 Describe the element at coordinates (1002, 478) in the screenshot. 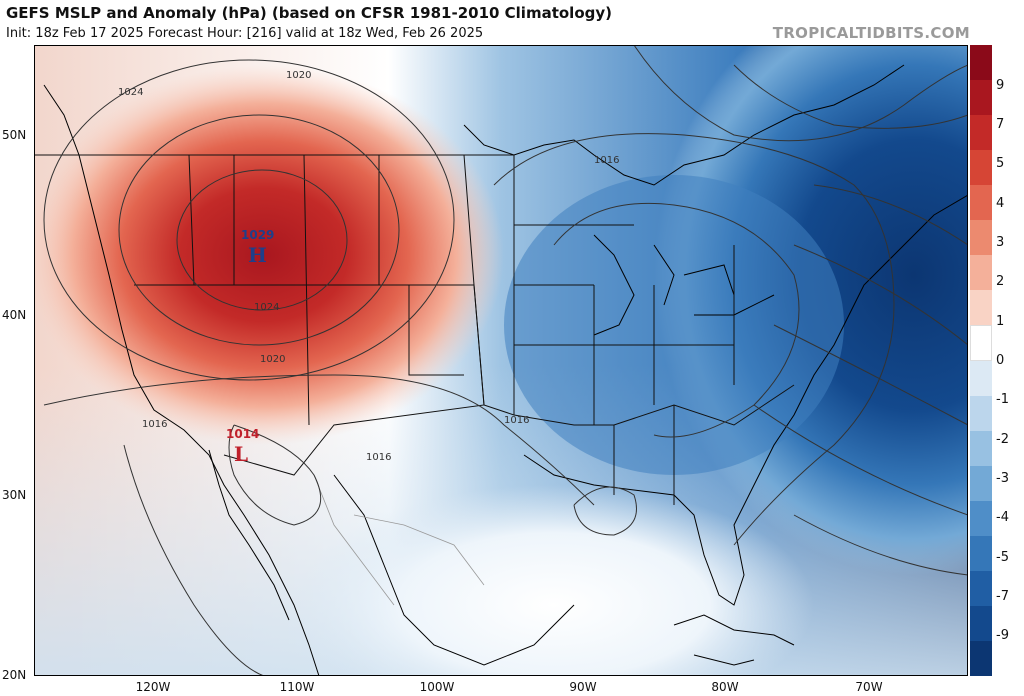

I see `colorbar-label: -3` at that location.